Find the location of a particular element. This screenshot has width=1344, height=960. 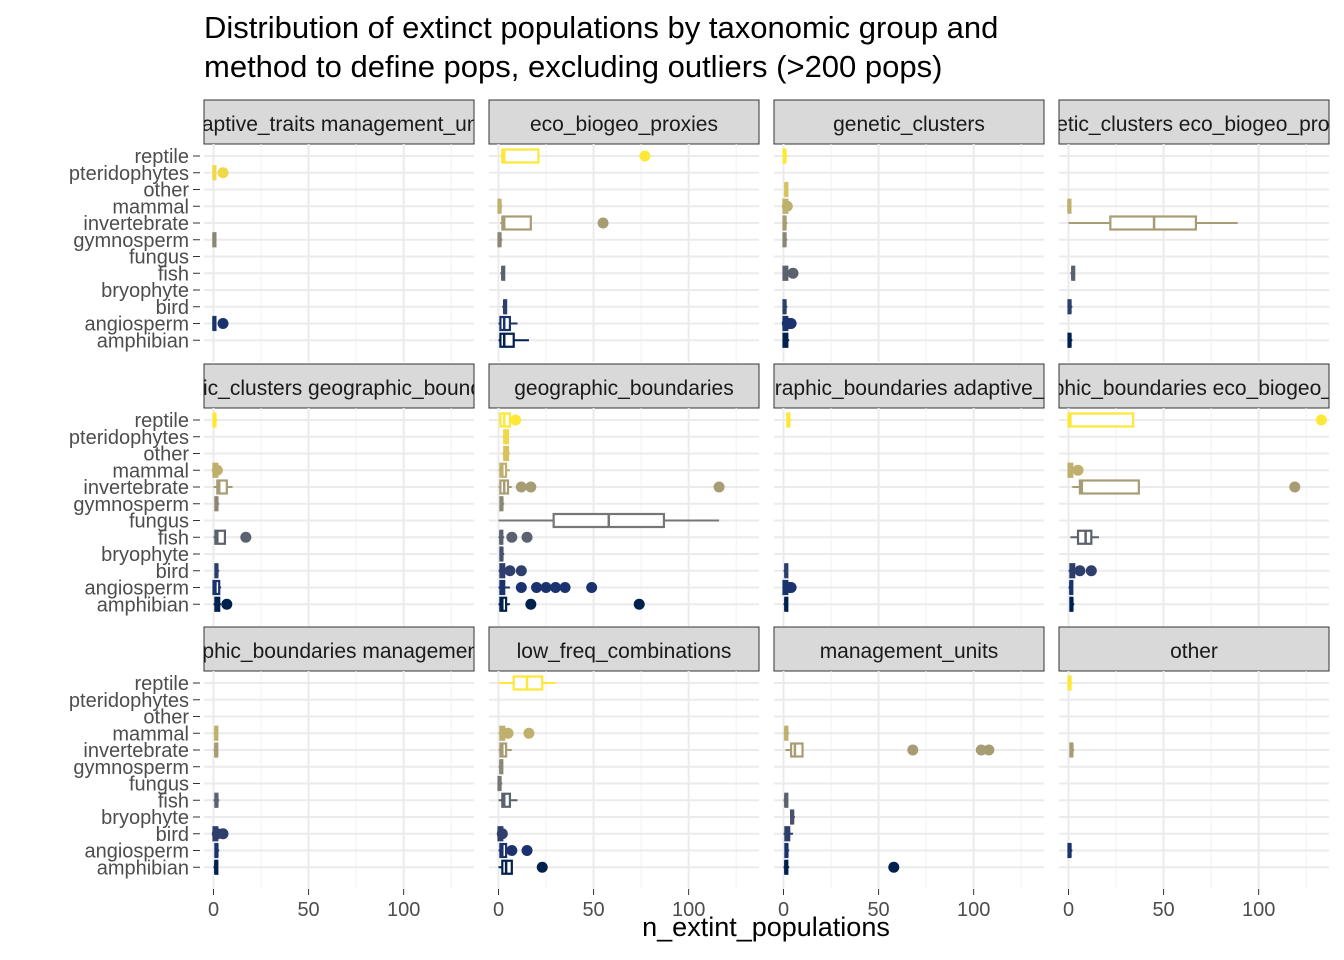

facet-strip-label: adaptive_traits management_units is located at coordinates (338, 124).